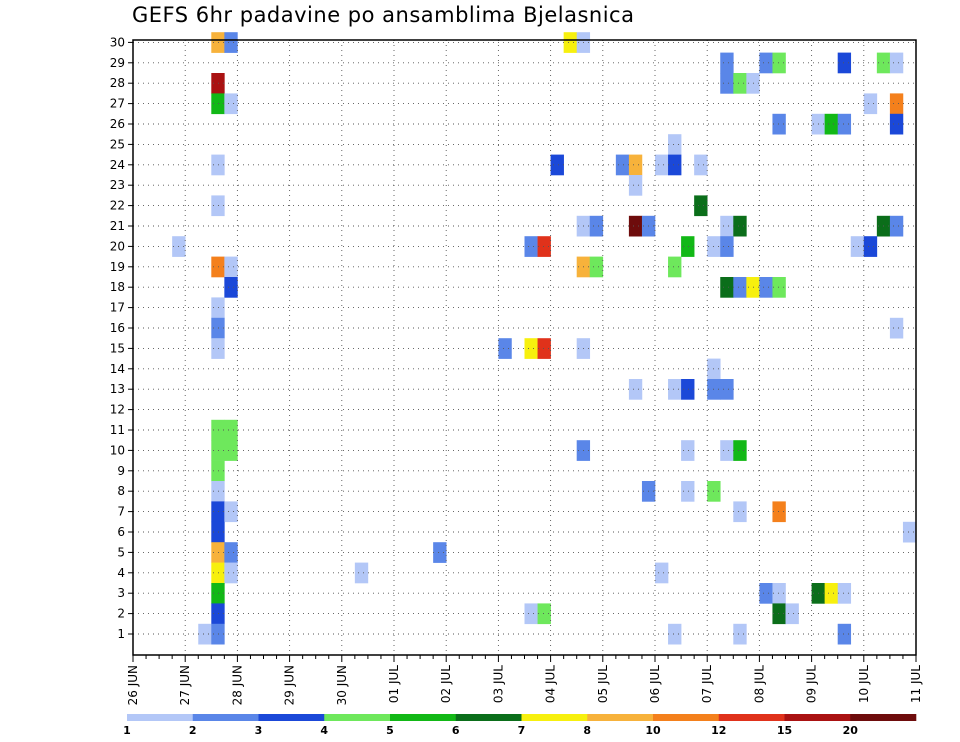 The height and width of the screenshot is (742, 960). Describe the element at coordinates (324, 730) in the screenshot. I see `colorbar-label: 4` at that location.